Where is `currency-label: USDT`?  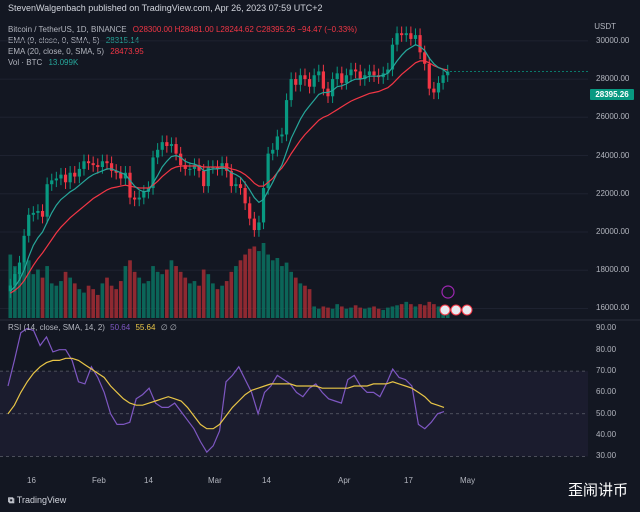 currency-label: USDT is located at coordinates (605, 26).